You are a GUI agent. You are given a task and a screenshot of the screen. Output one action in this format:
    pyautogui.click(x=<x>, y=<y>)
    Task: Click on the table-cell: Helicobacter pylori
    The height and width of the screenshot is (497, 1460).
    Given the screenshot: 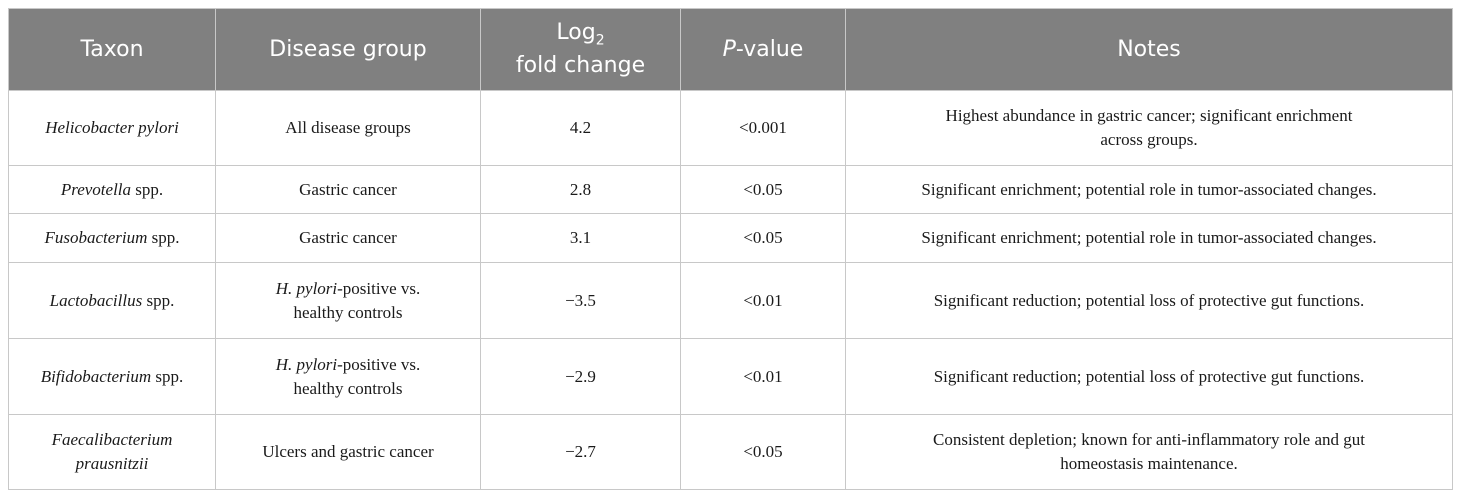 What is the action you would take?
    pyautogui.click(x=112, y=128)
    